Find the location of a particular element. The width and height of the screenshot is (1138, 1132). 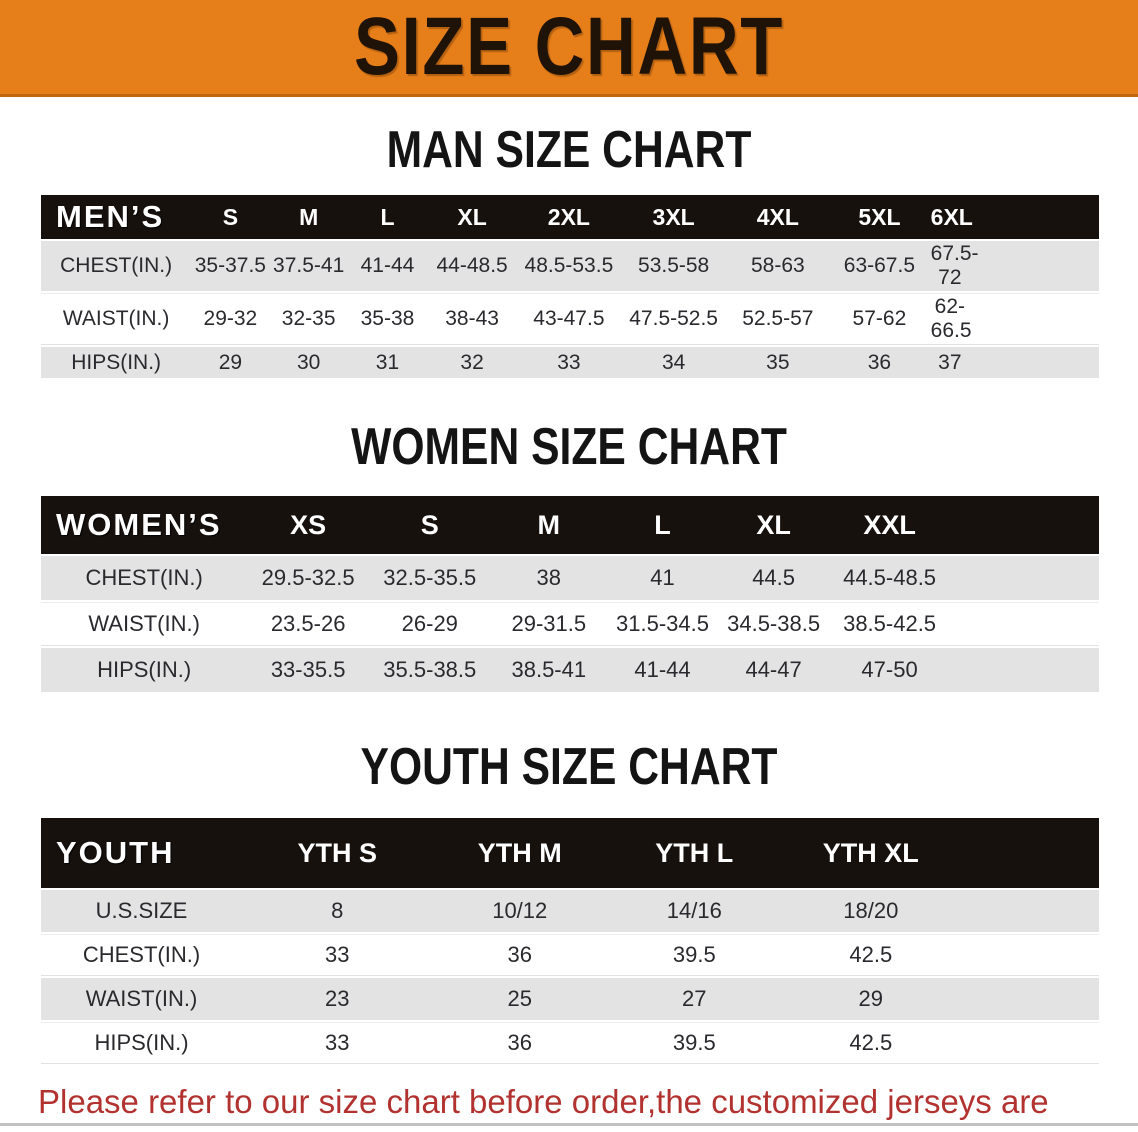

size-value: 41 is located at coordinates (662, 577).